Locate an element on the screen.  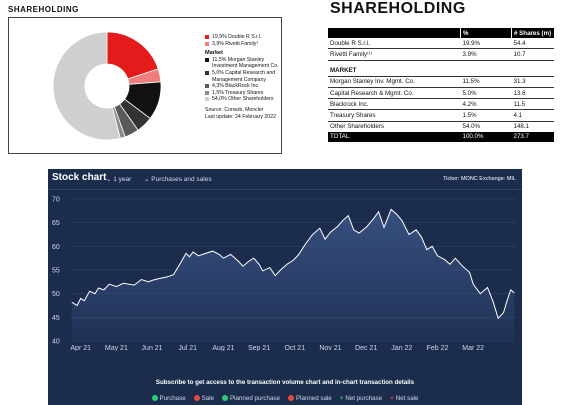
x-tick-label: Nov 21 is located at coordinates (330, 348).